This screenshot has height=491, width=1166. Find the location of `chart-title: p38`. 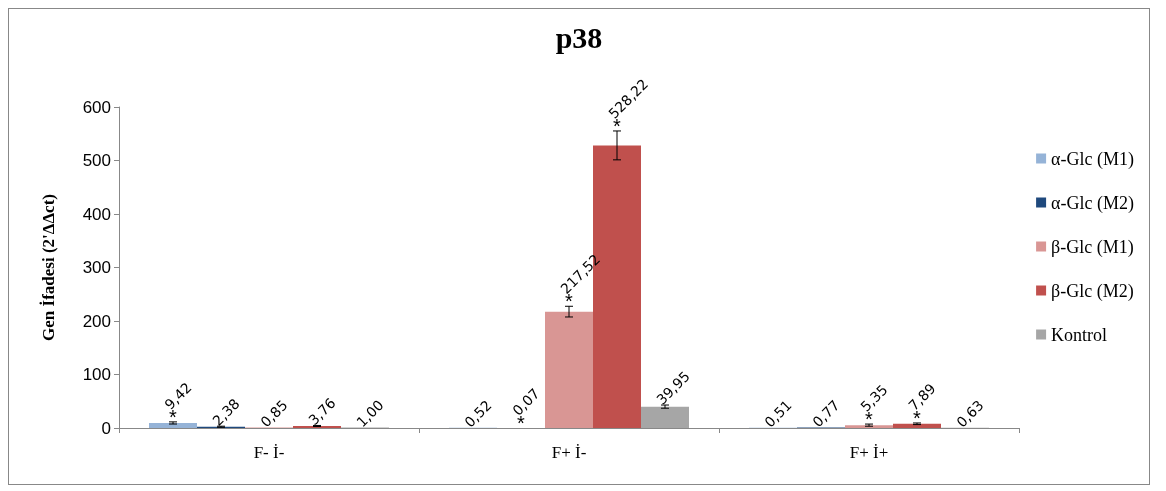

chart-title: p38 is located at coordinates (579, 37).